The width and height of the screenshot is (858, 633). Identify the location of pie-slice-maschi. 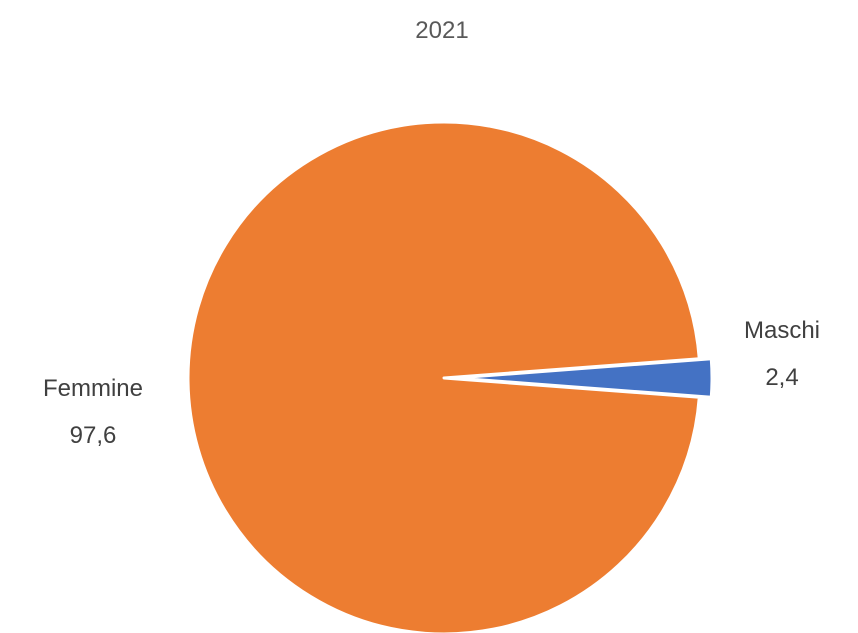
(584, 378).